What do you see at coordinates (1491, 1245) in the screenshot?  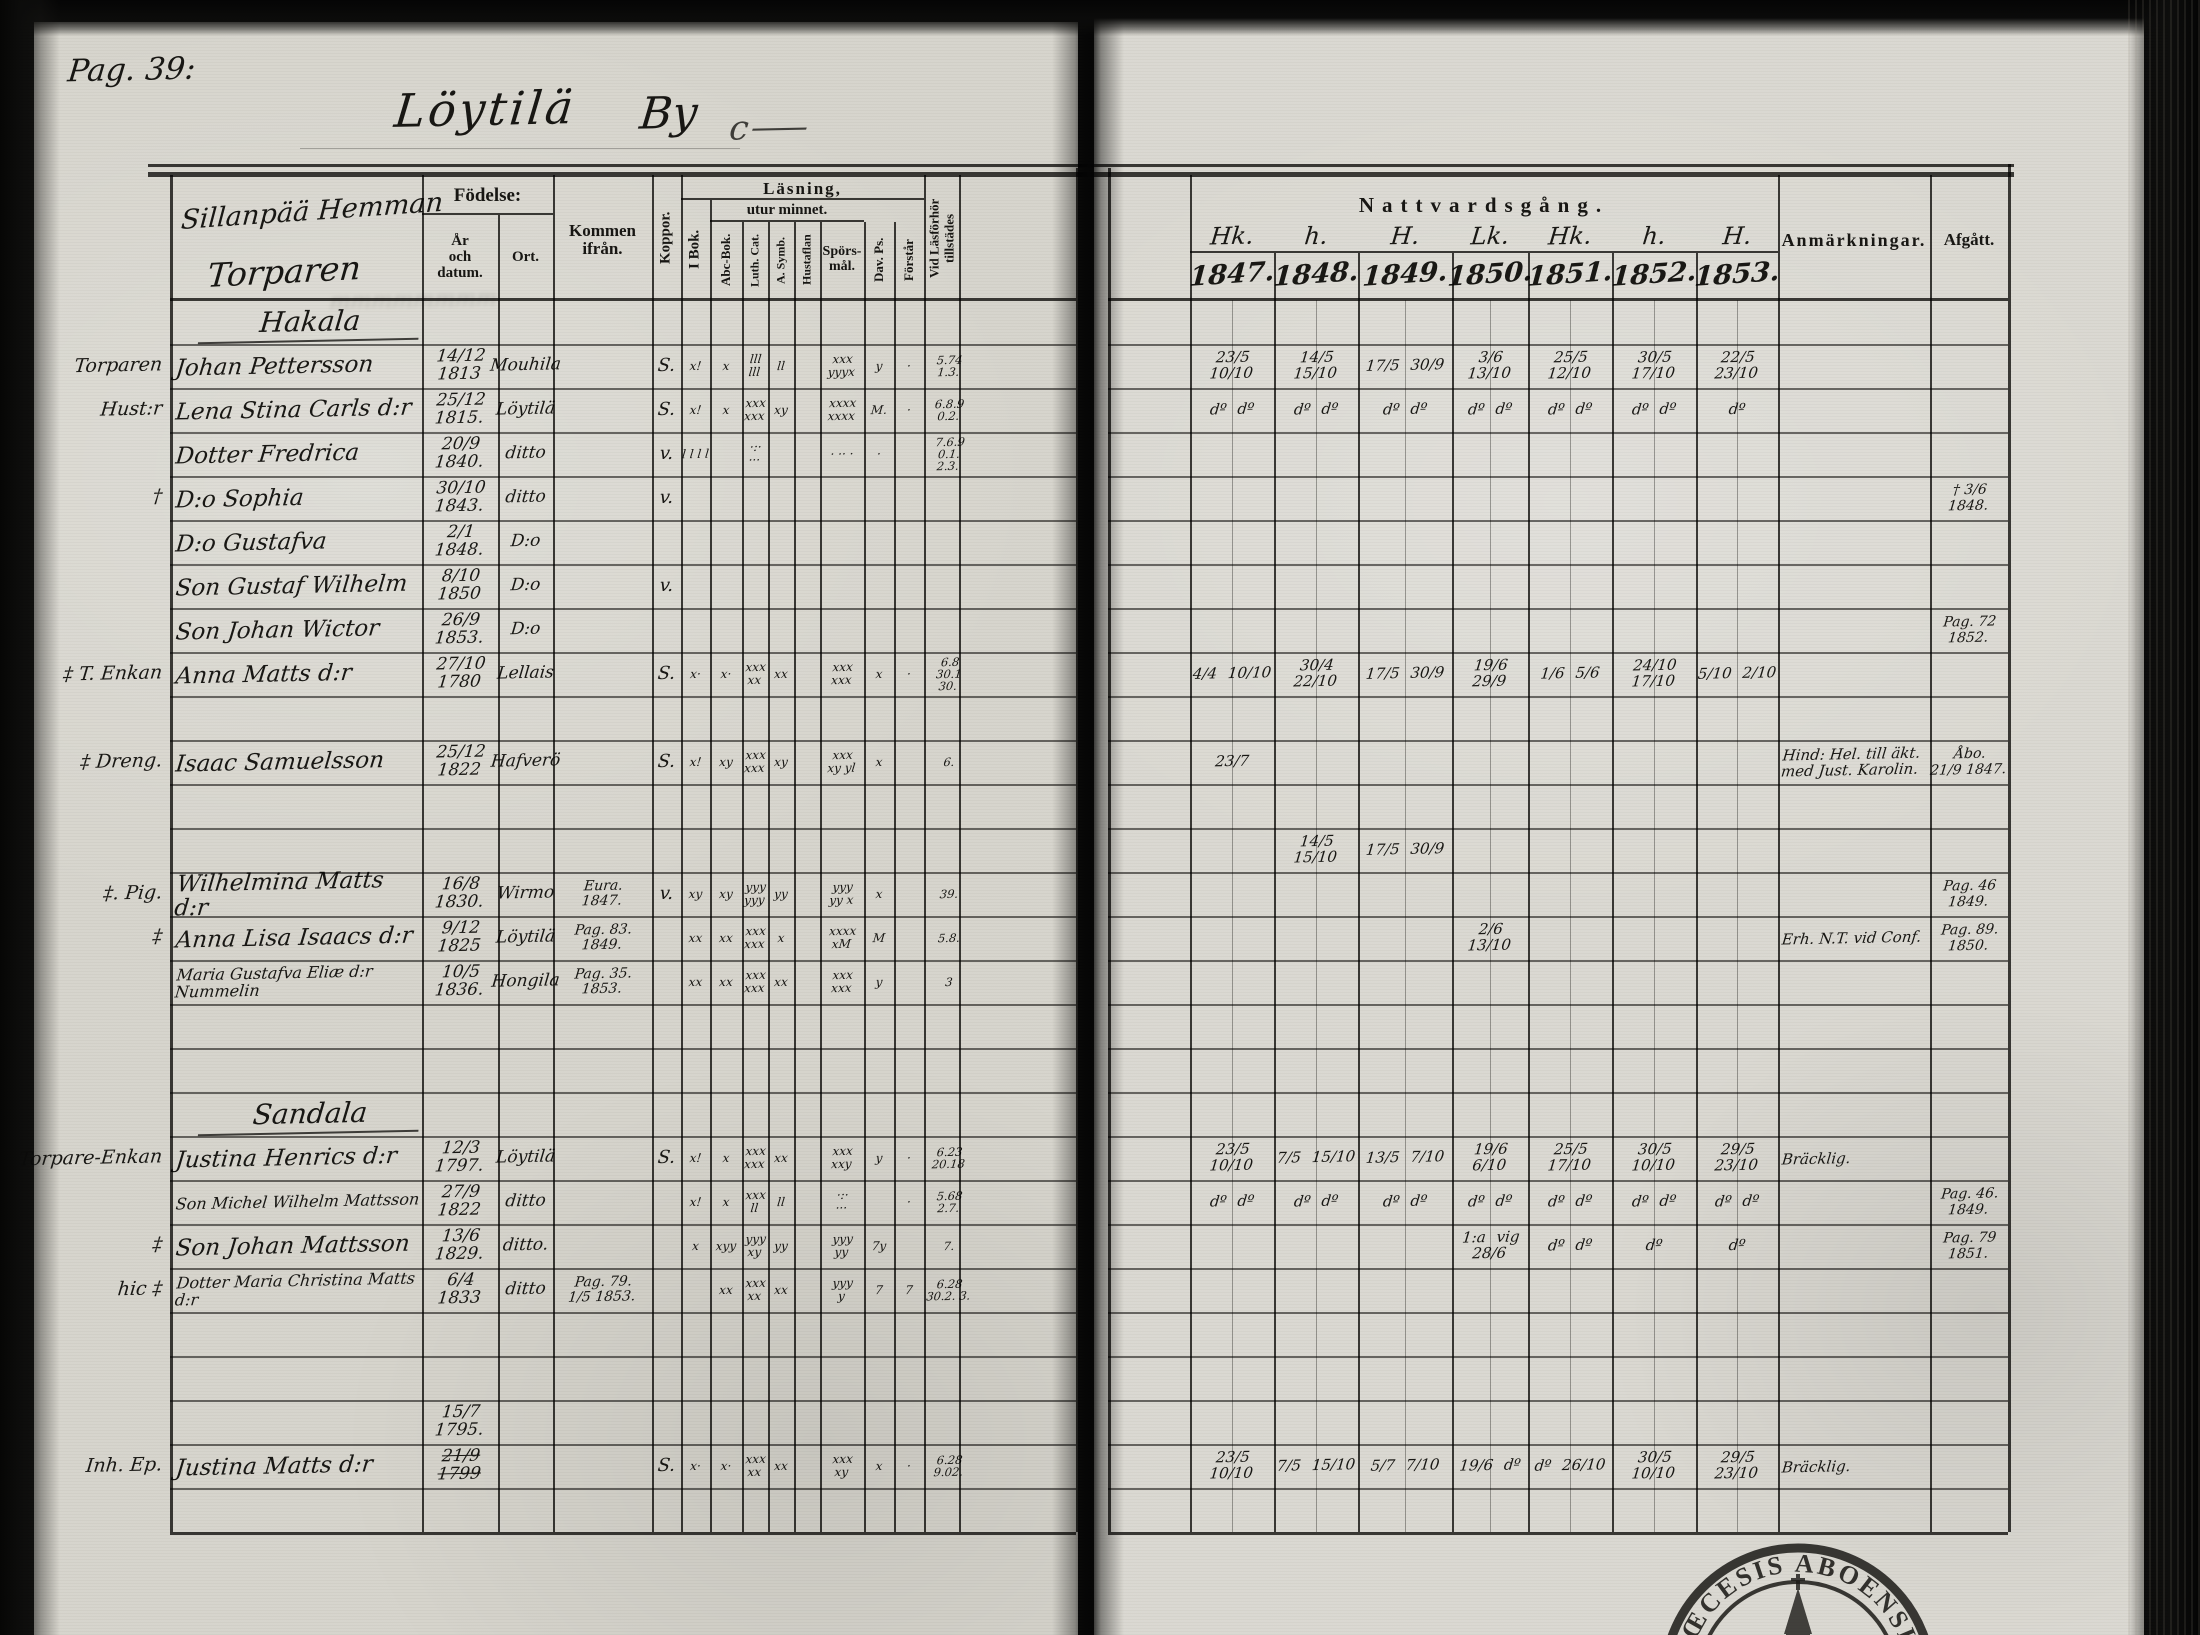 I see `communion-dates-1850: 1:a vig 28/6` at bounding box center [1491, 1245].